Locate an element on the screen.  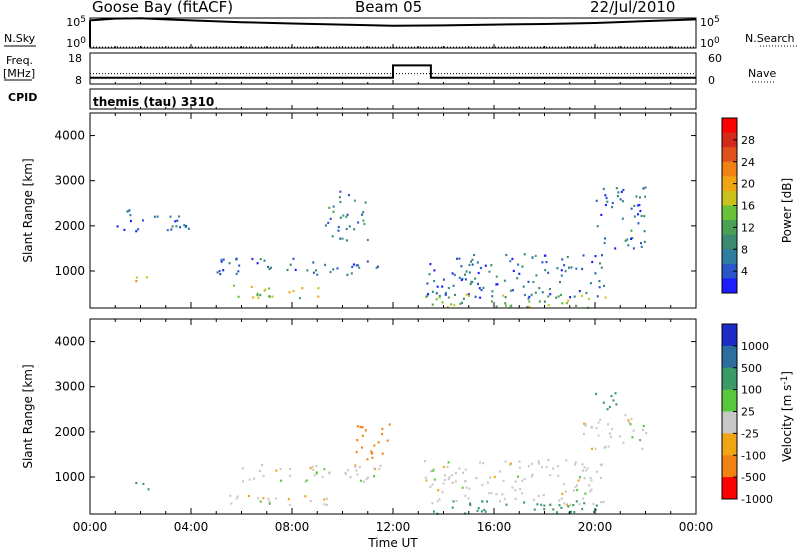
velocity-ytick-label: 1000 is located at coordinates (69, 477).